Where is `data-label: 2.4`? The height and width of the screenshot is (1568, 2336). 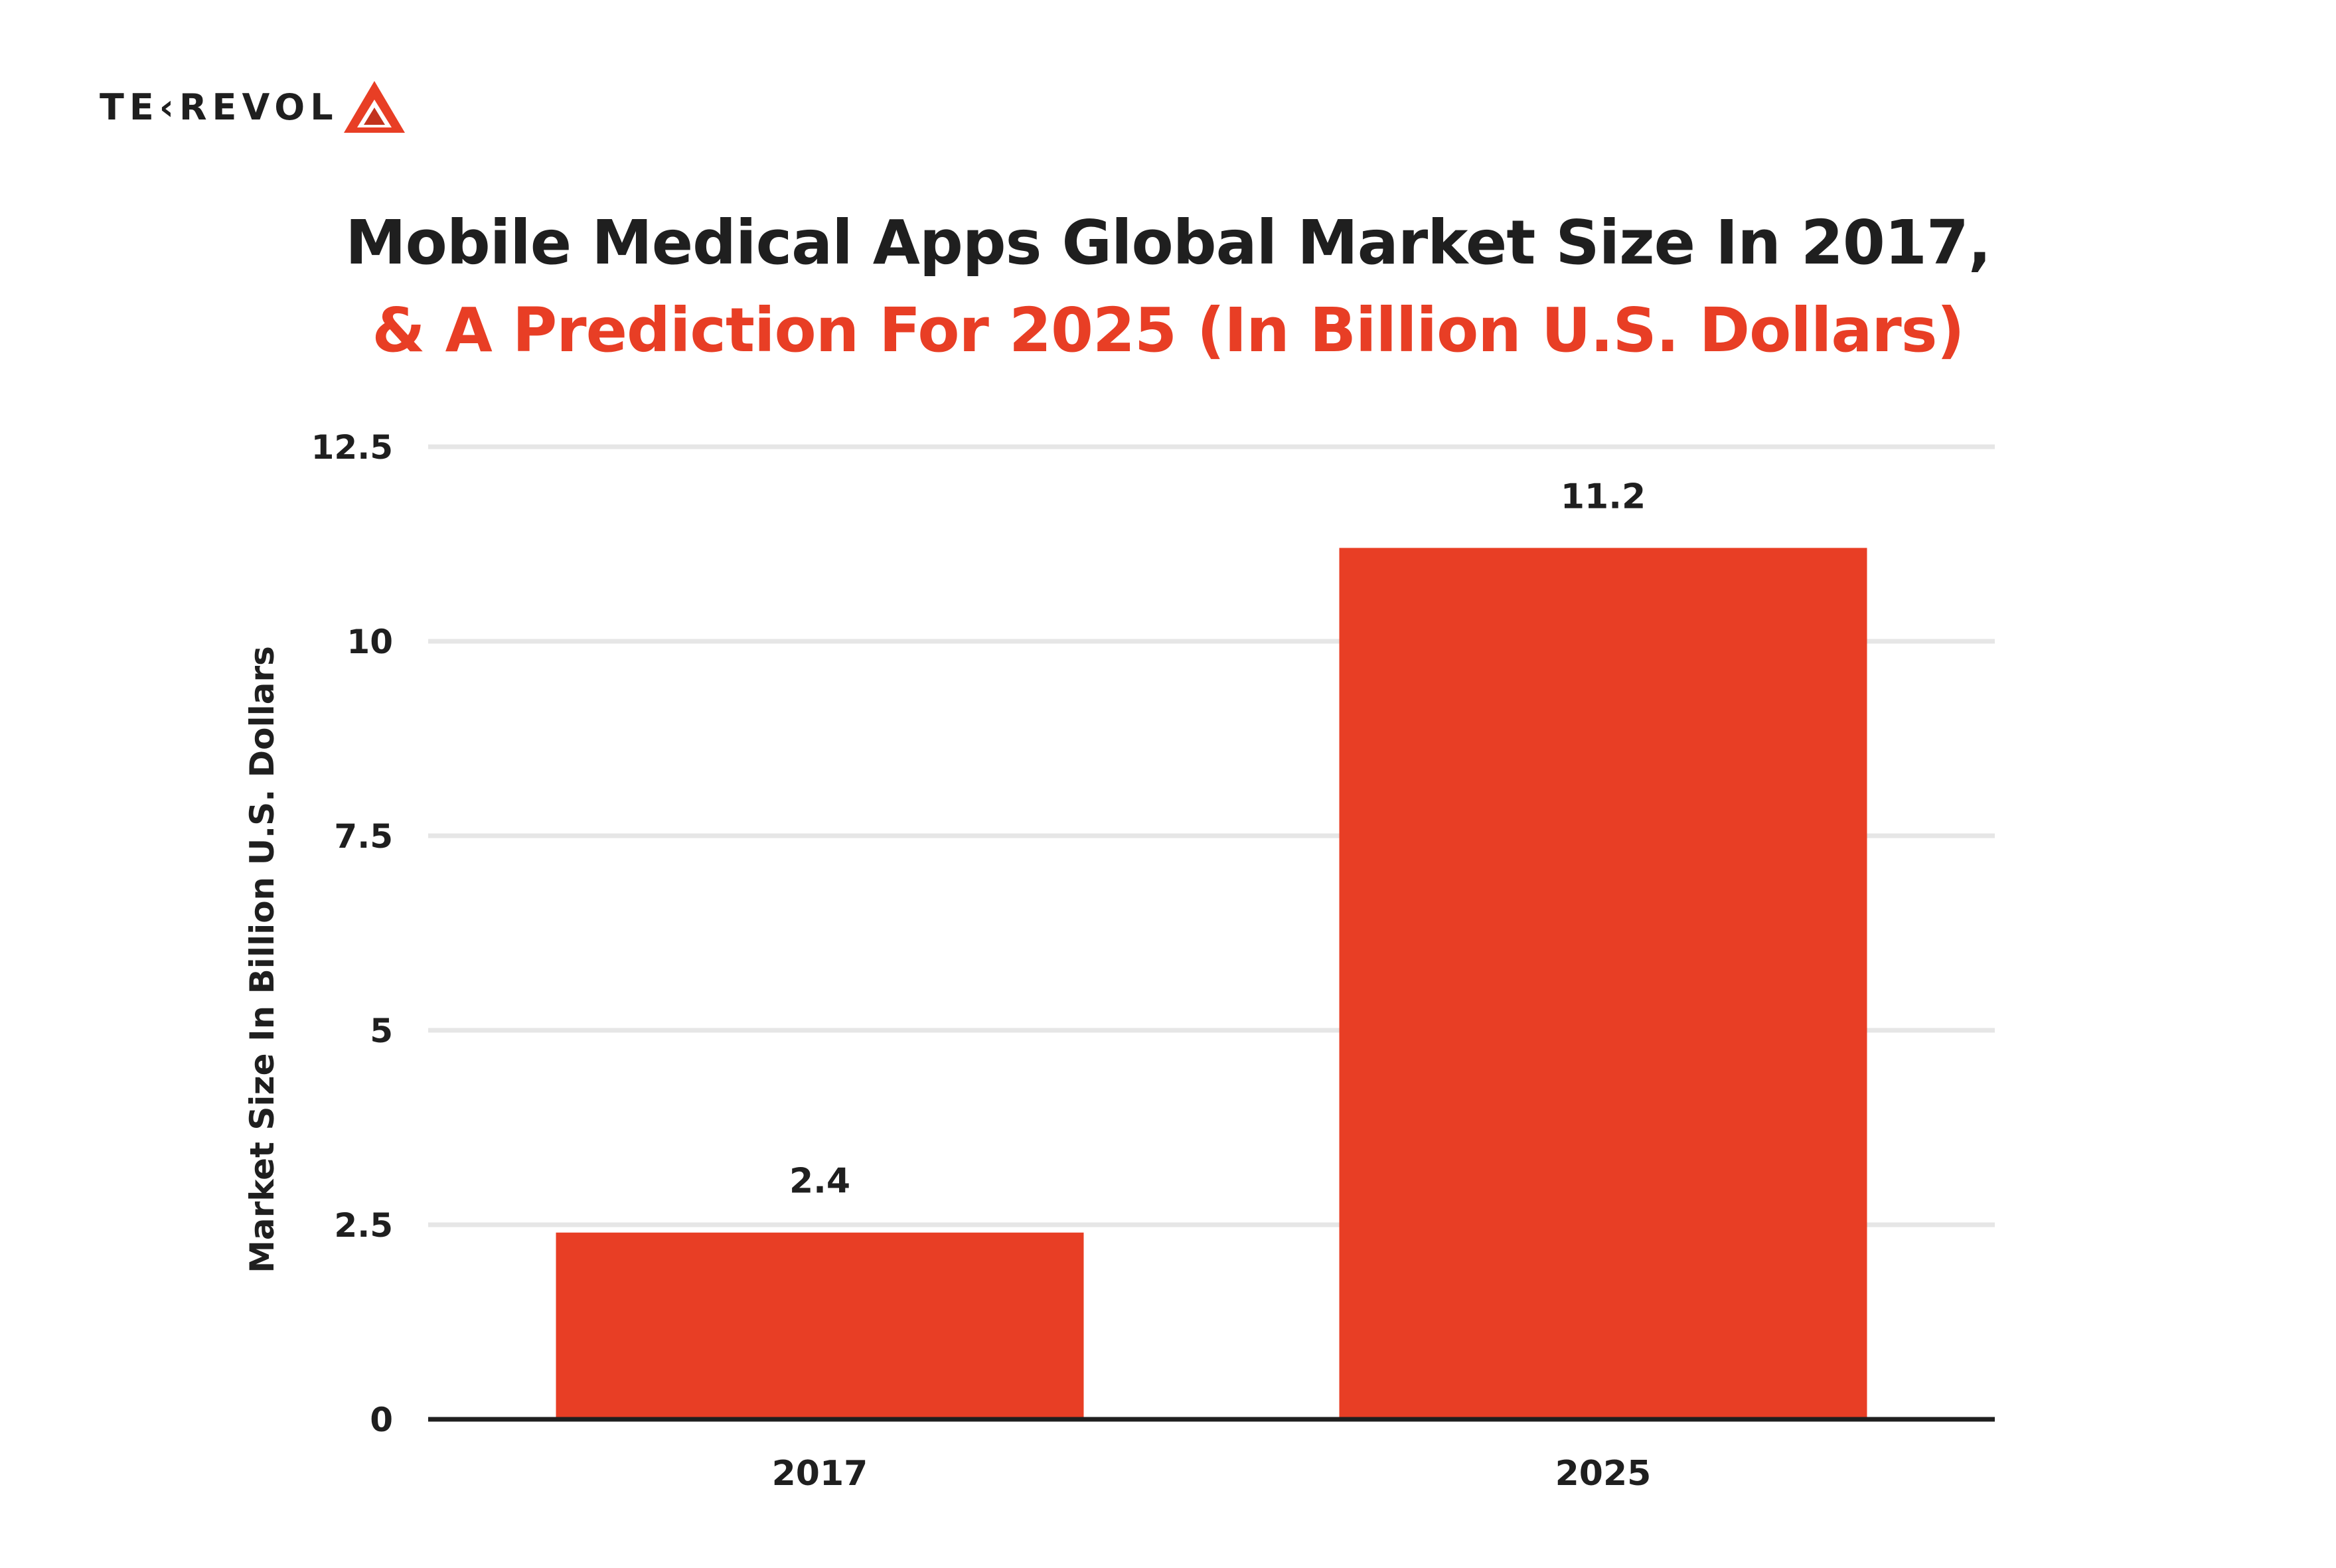 data-label: 2.4 is located at coordinates (819, 1182).